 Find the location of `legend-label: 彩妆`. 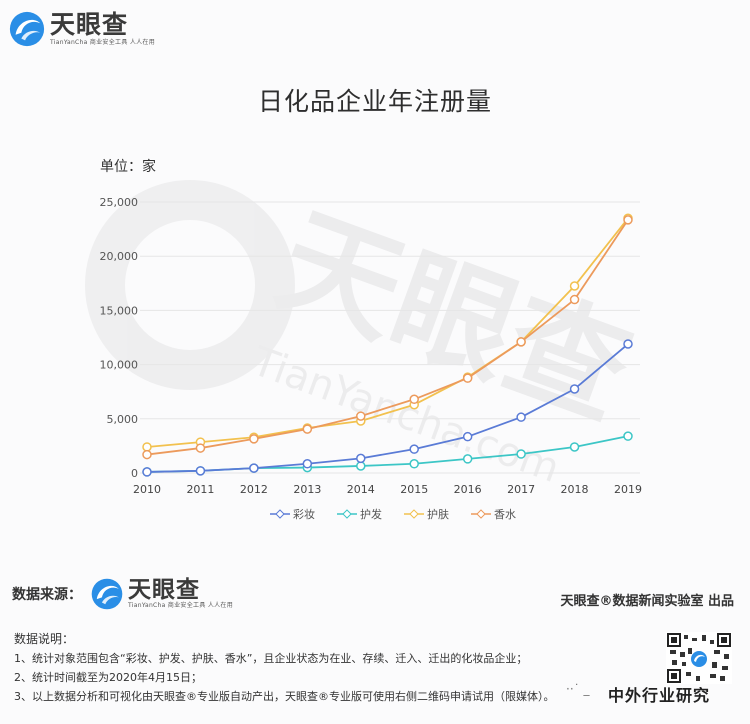

legend-label: 彩妆 is located at coordinates (304, 514).